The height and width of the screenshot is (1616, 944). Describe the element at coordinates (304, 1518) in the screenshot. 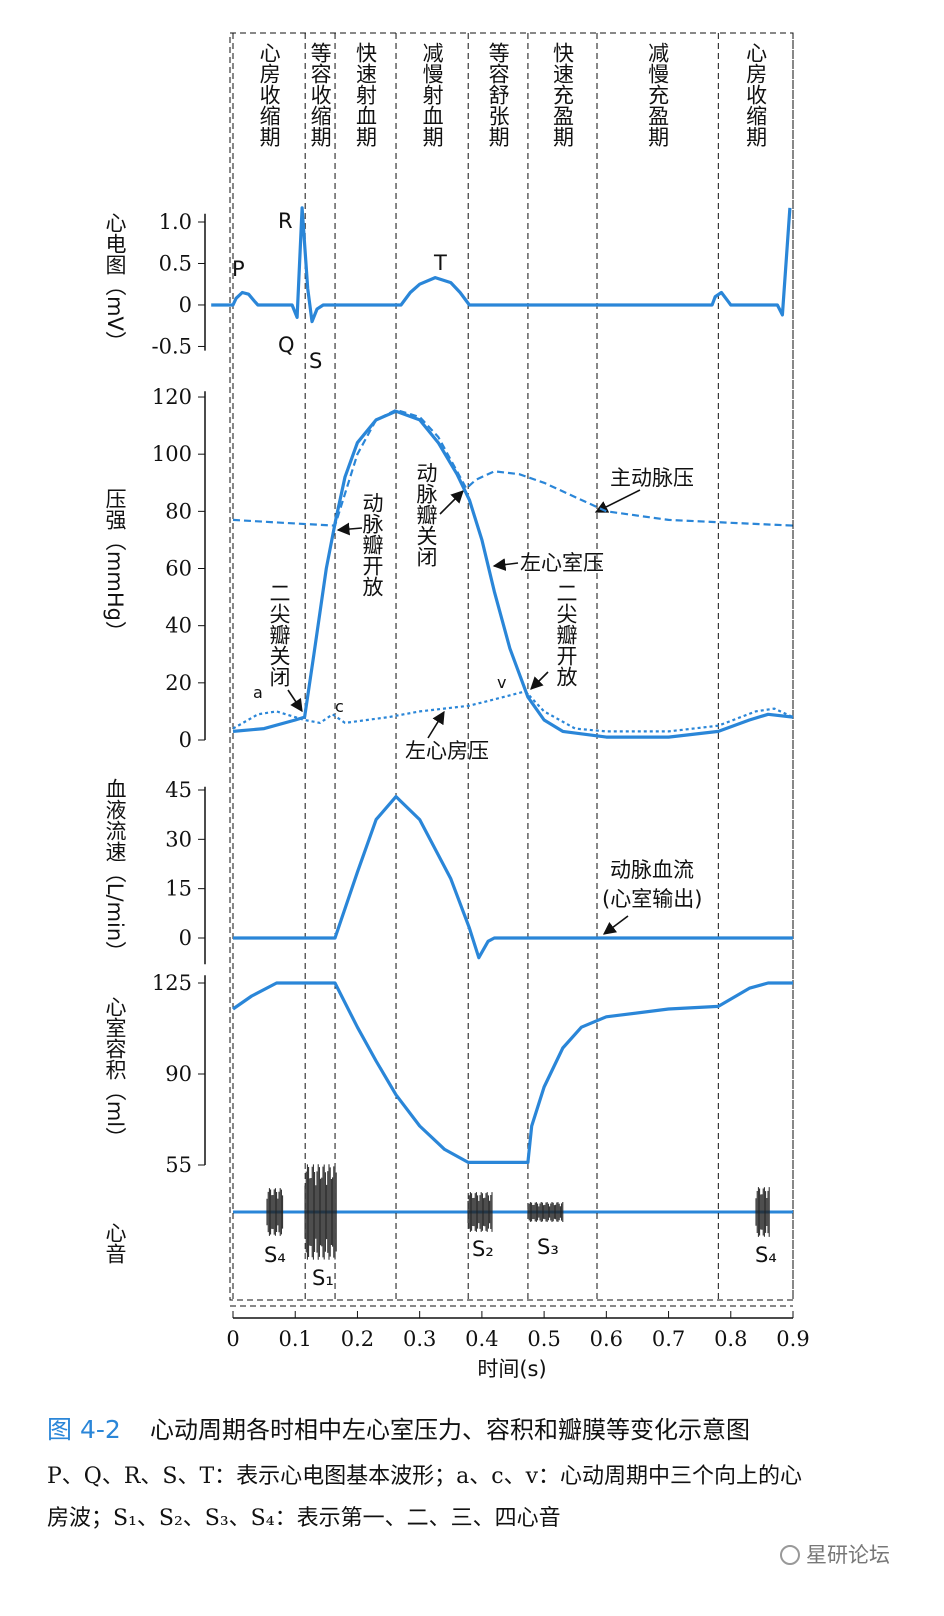

I see `caption-line: 房波；S₁、S₂、S₃、S₄：表示第一、二、三、四心音` at that location.